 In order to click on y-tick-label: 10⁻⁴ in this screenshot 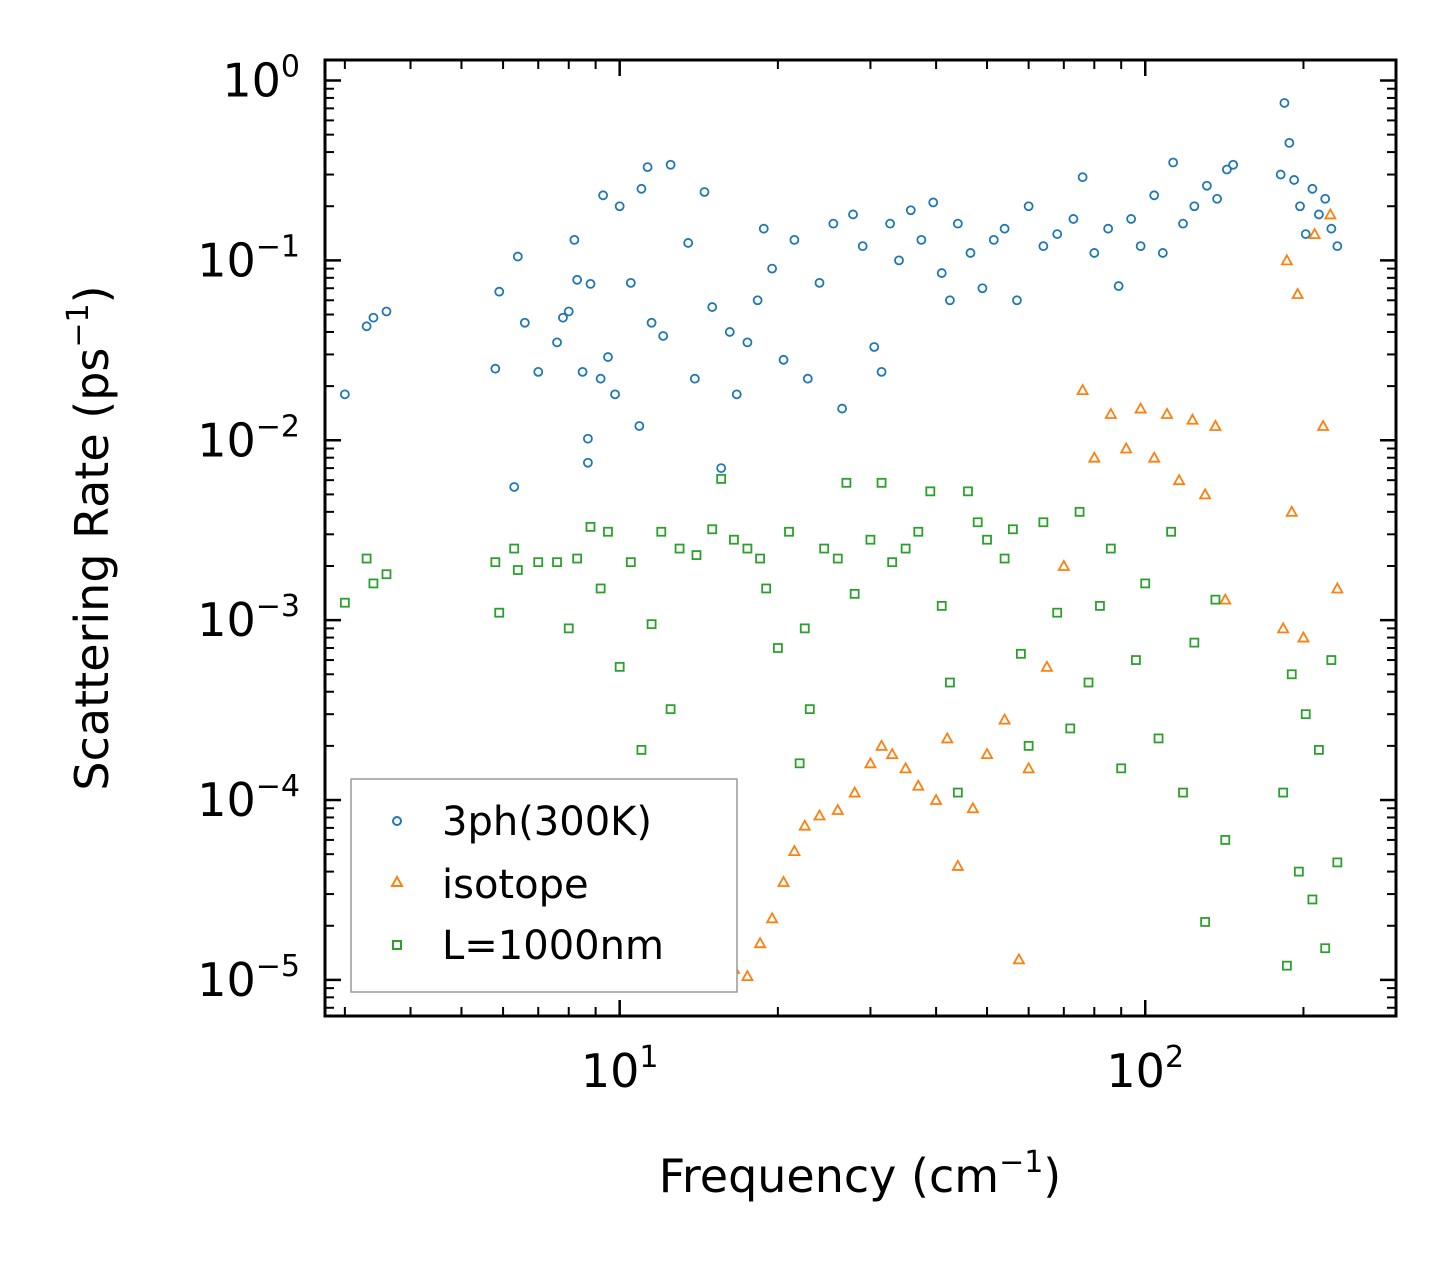, I will do `click(248, 798)`.